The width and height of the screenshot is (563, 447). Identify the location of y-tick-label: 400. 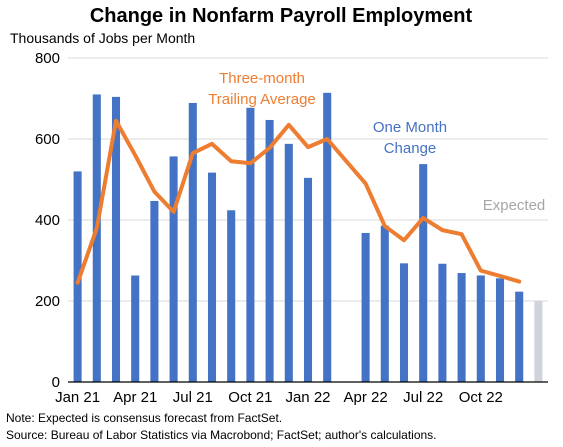
(47, 220).